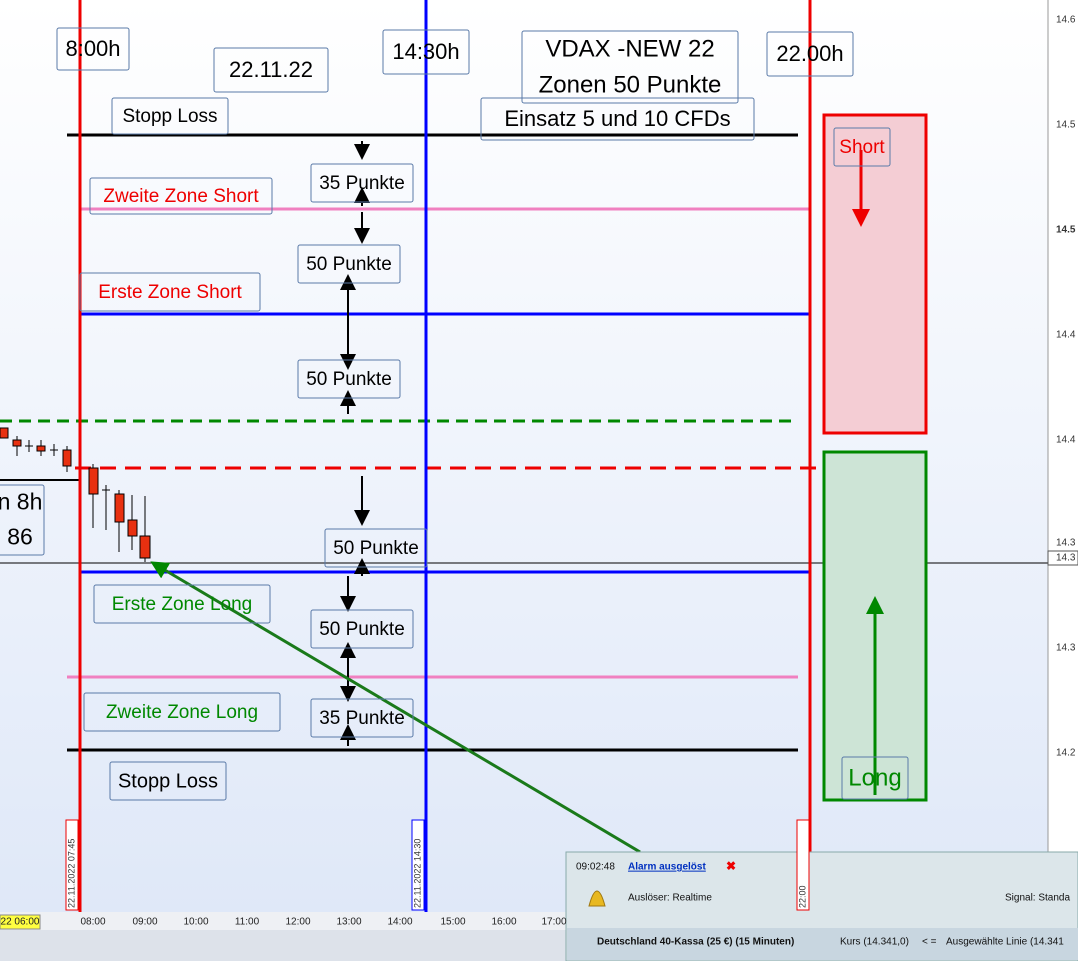  What do you see at coordinates (802, 896) in the screenshot?
I see `line-label: 22:00` at bounding box center [802, 896].